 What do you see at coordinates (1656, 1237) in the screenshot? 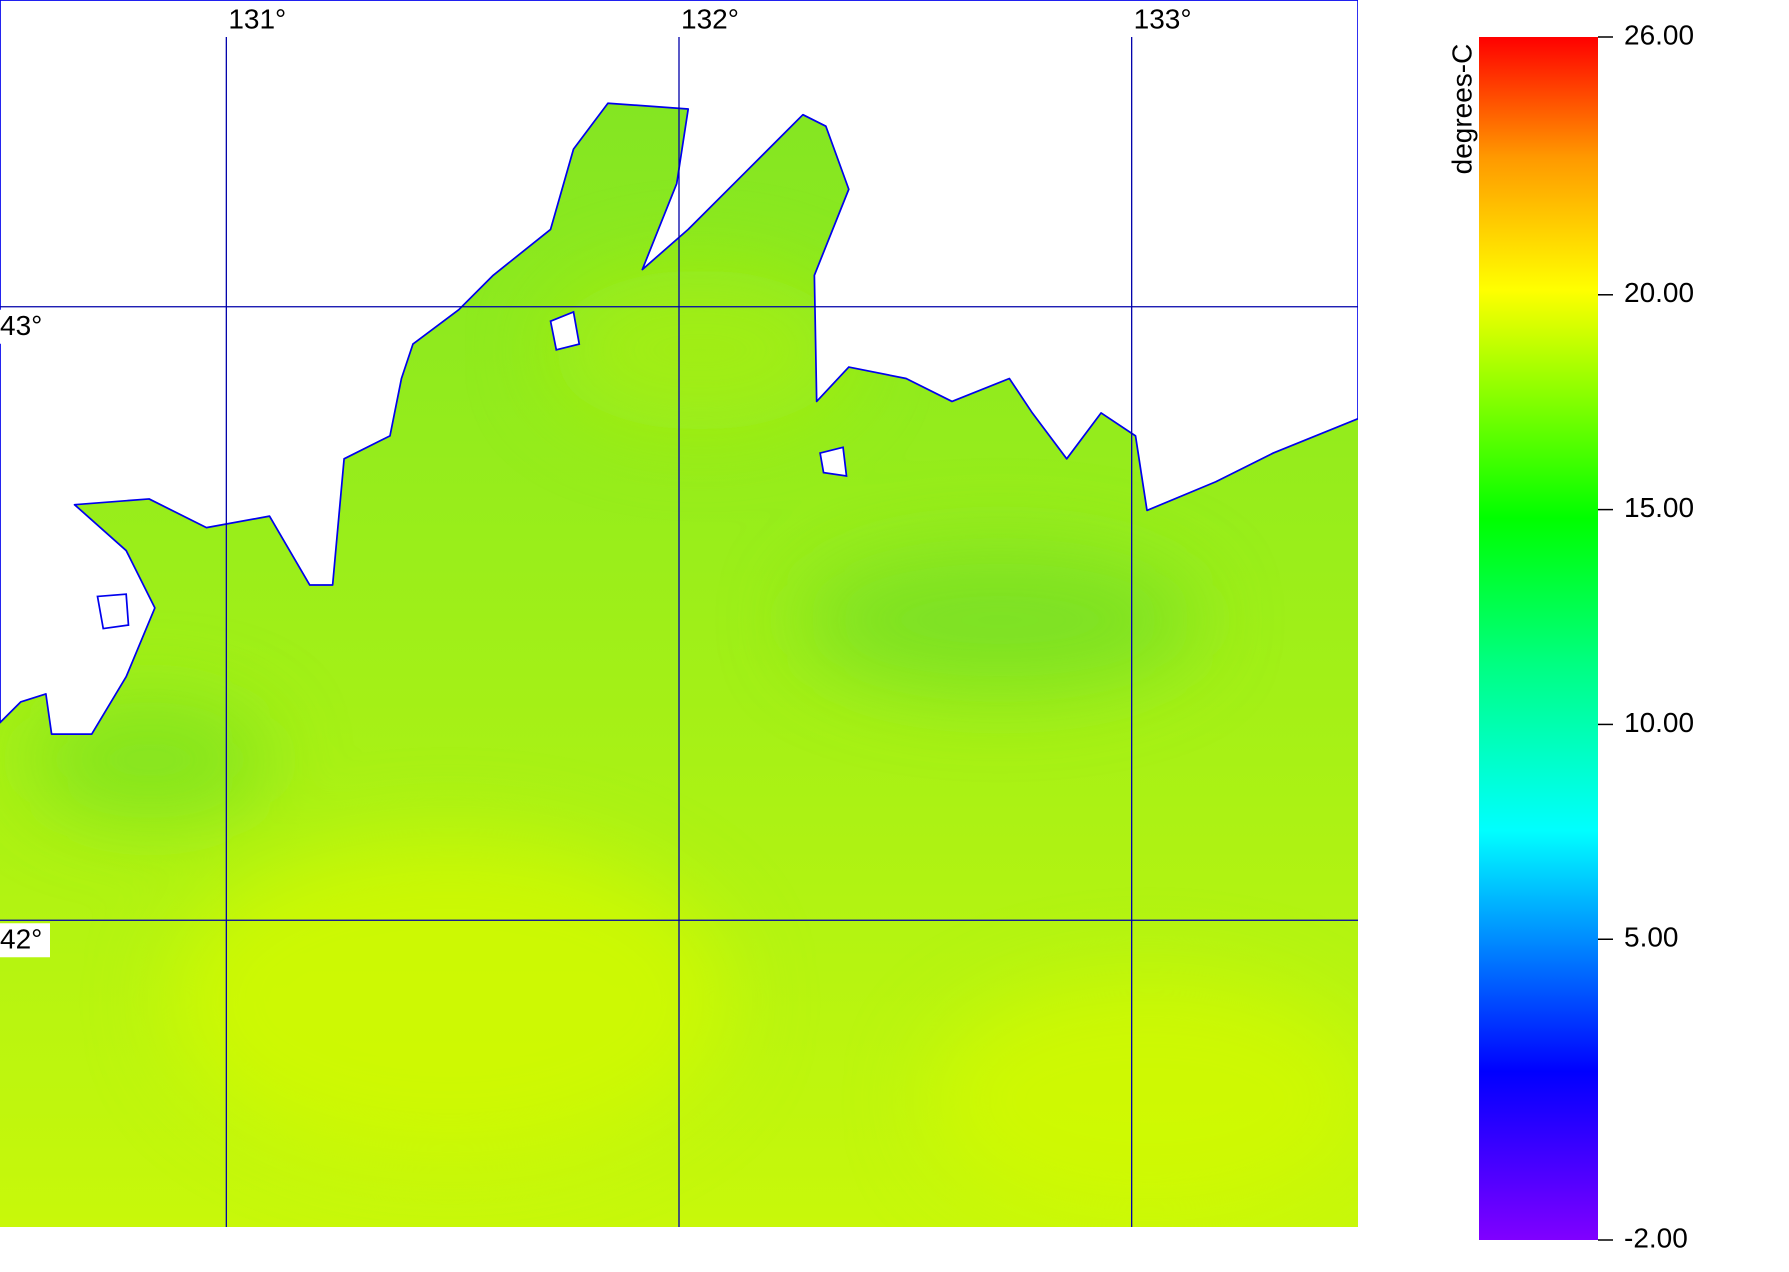
I see `colorbar-tick-label: -2.00` at bounding box center [1656, 1237].